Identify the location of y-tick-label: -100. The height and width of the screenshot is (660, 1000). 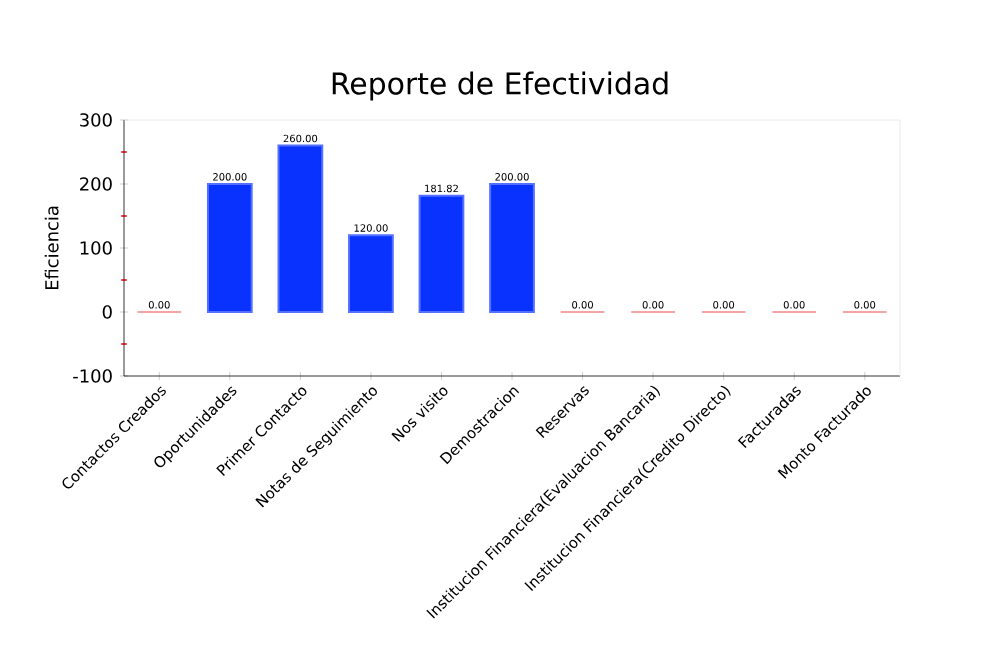
(92, 376).